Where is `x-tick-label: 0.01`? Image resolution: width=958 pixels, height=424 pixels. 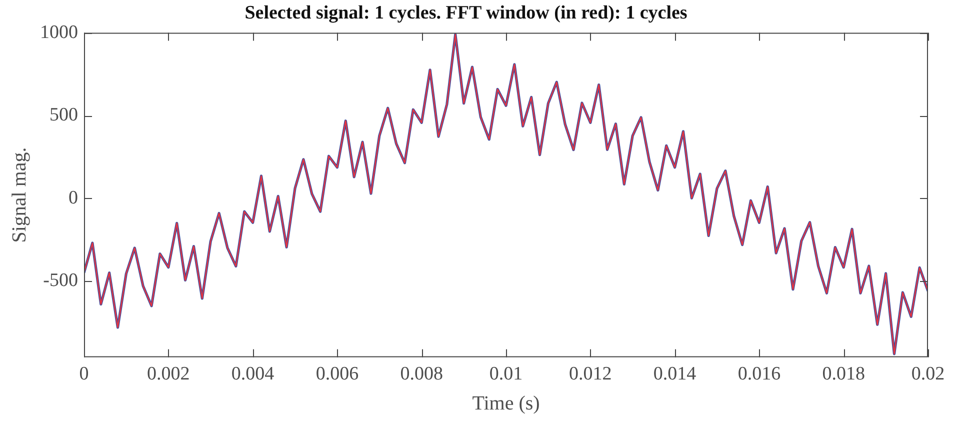 x-tick-label: 0.01 is located at coordinates (506, 374).